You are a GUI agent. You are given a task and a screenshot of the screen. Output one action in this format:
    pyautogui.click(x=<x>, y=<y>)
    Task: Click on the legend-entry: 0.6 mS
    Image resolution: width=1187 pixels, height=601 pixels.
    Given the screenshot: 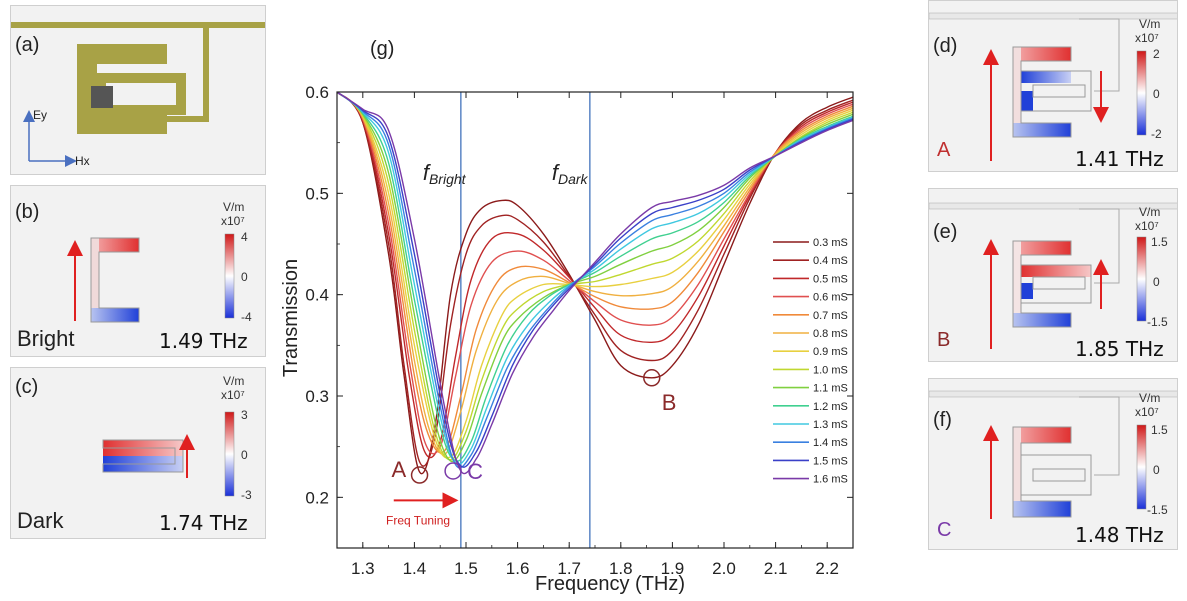 What is the action you would take?
    pyautogui.click(x=830, y=298)
    